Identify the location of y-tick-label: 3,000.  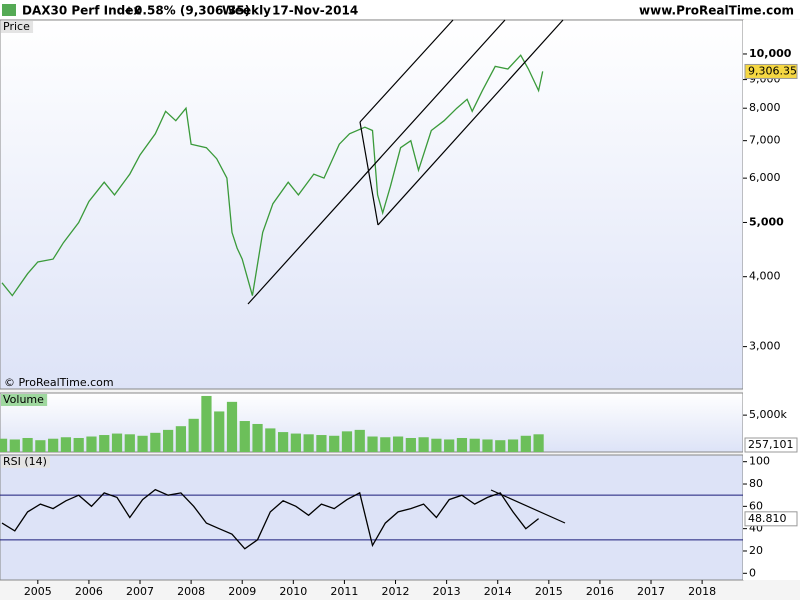
(765, 346).